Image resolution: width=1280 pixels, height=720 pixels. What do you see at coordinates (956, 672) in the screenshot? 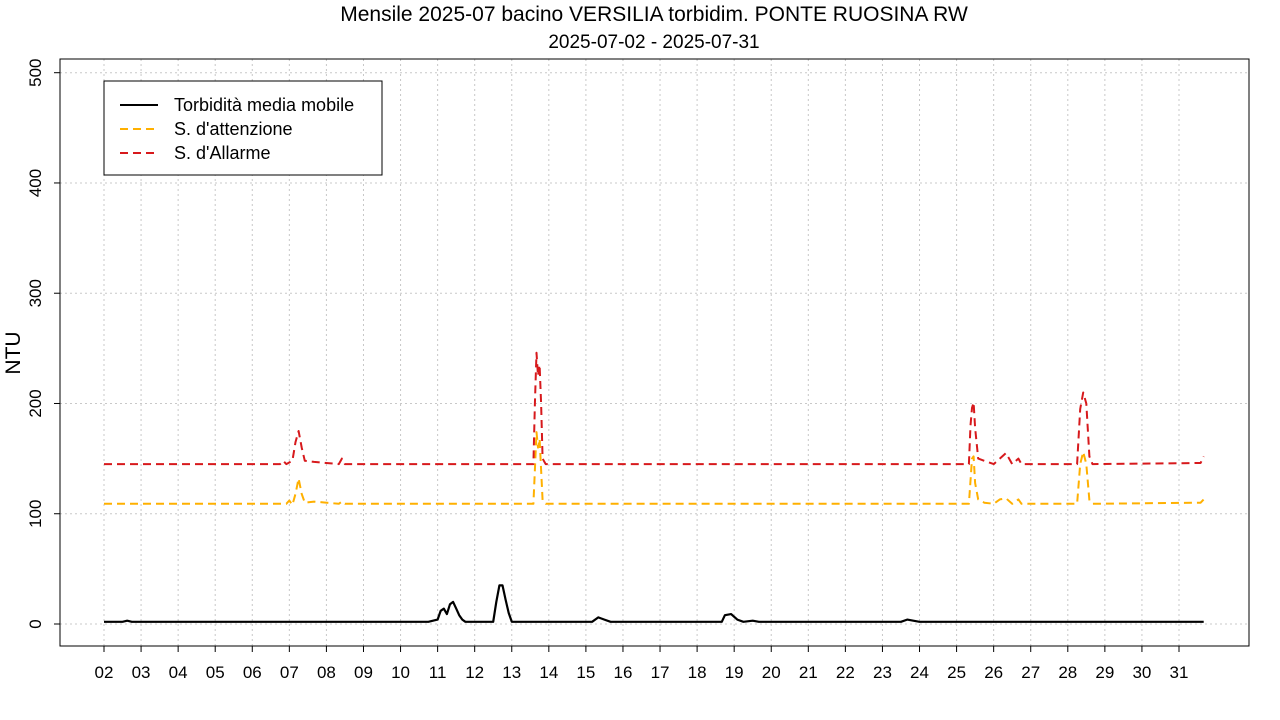
I see `x-tick-label: 25` at bounding box center [956, 672].